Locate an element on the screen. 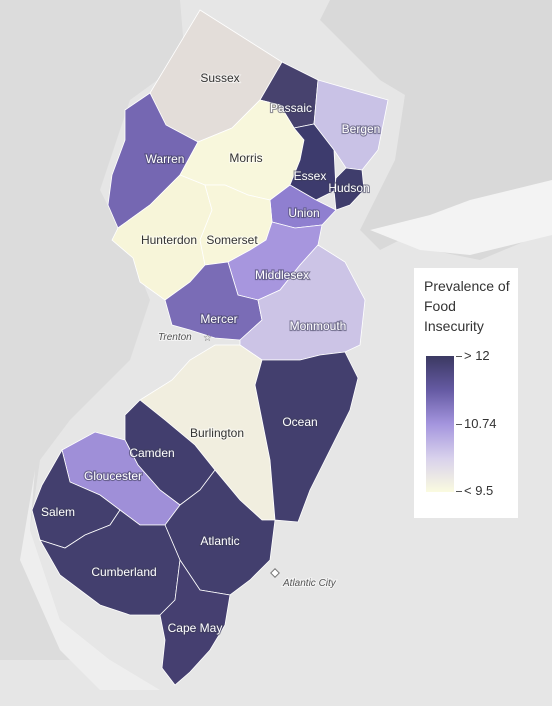 This screenshot has height=706, width=552. legend-tick-mid is located at coordinates (459, 424).